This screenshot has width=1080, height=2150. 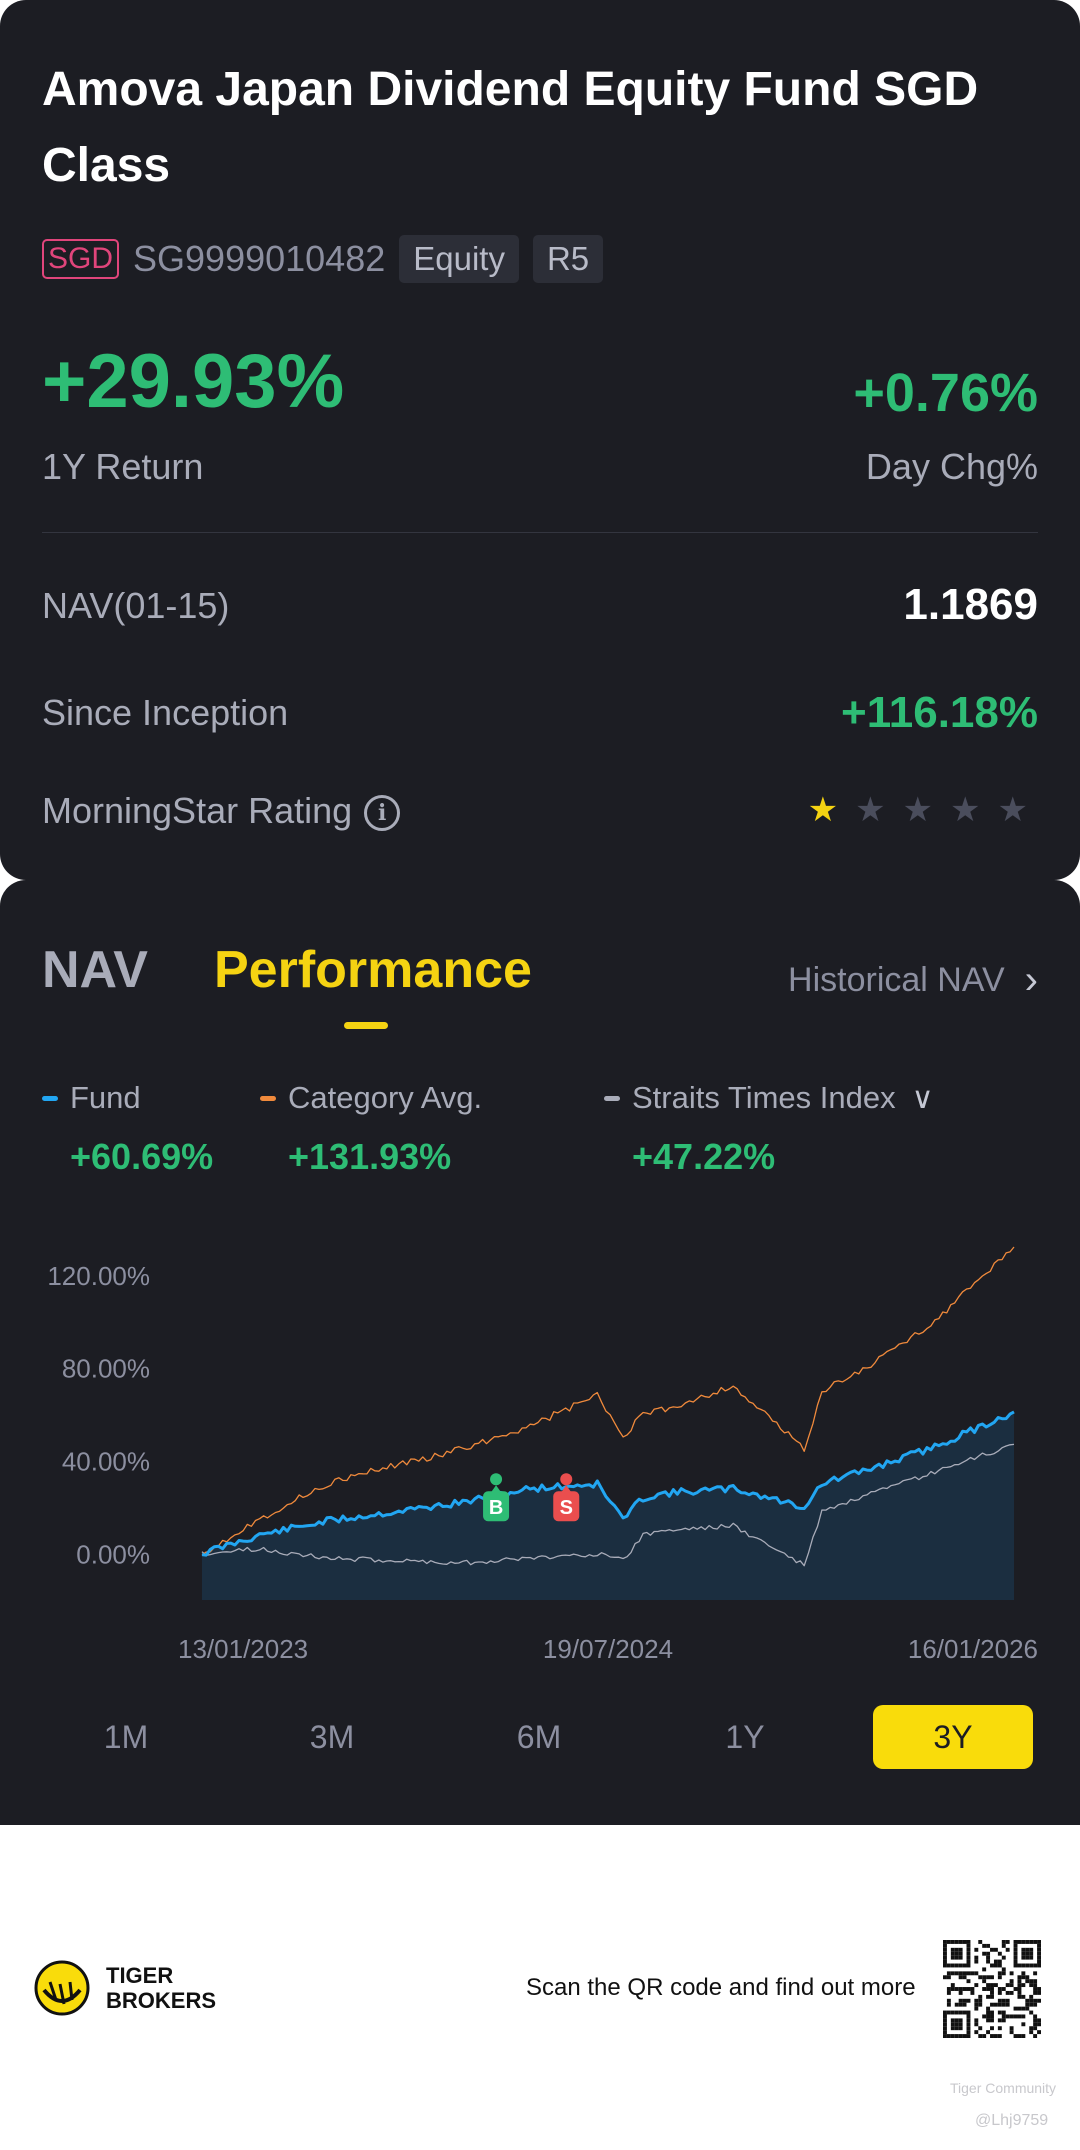 What do you see at coordinates (113, 1555) in the screenshot?
I see `y-tick-label: 0.00%` at bounding box center [113, 1555].